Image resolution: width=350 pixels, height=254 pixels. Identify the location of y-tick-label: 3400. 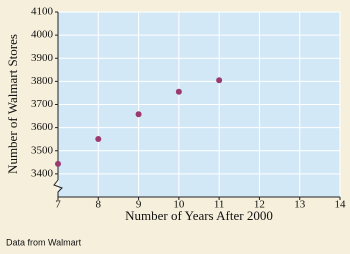
(42, 173).